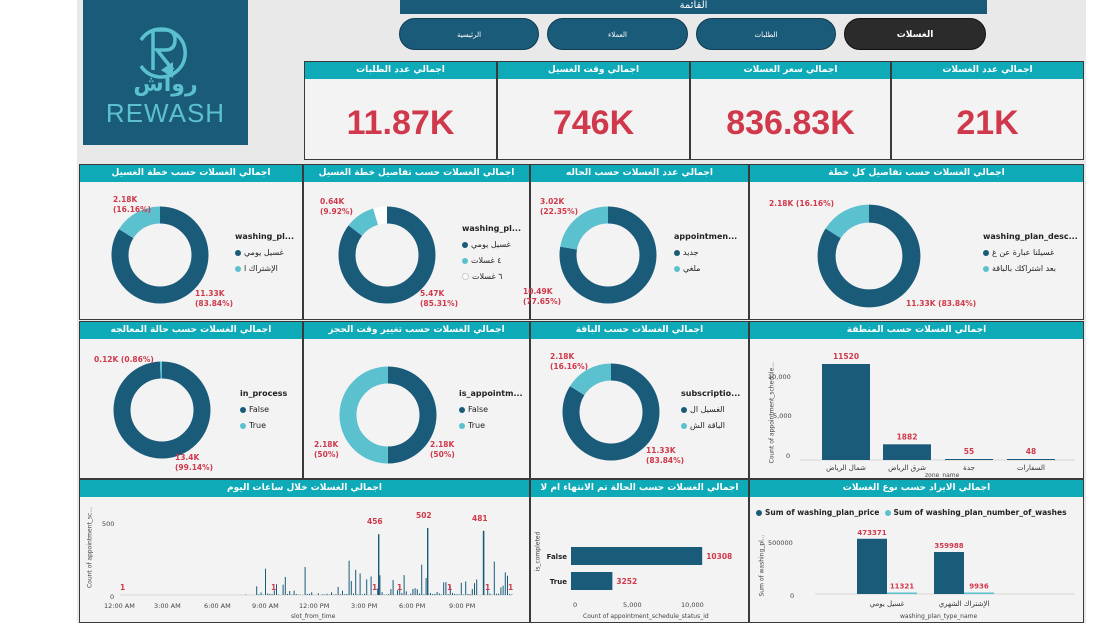  What do you see at coordinates (766, 34) in the screenshot?
I see `nav-orders-button: الطلبات` at bounding box center [766, 34].